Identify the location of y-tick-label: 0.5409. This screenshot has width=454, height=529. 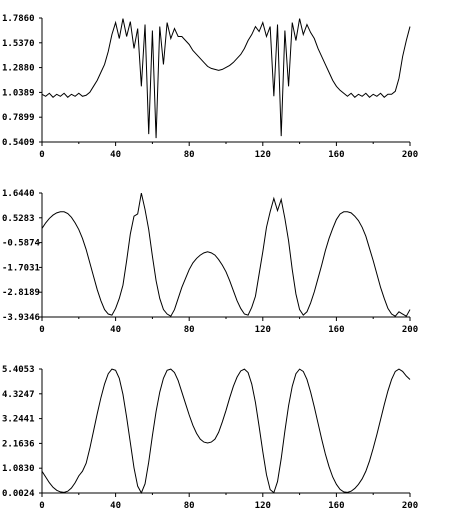
(18, 143).